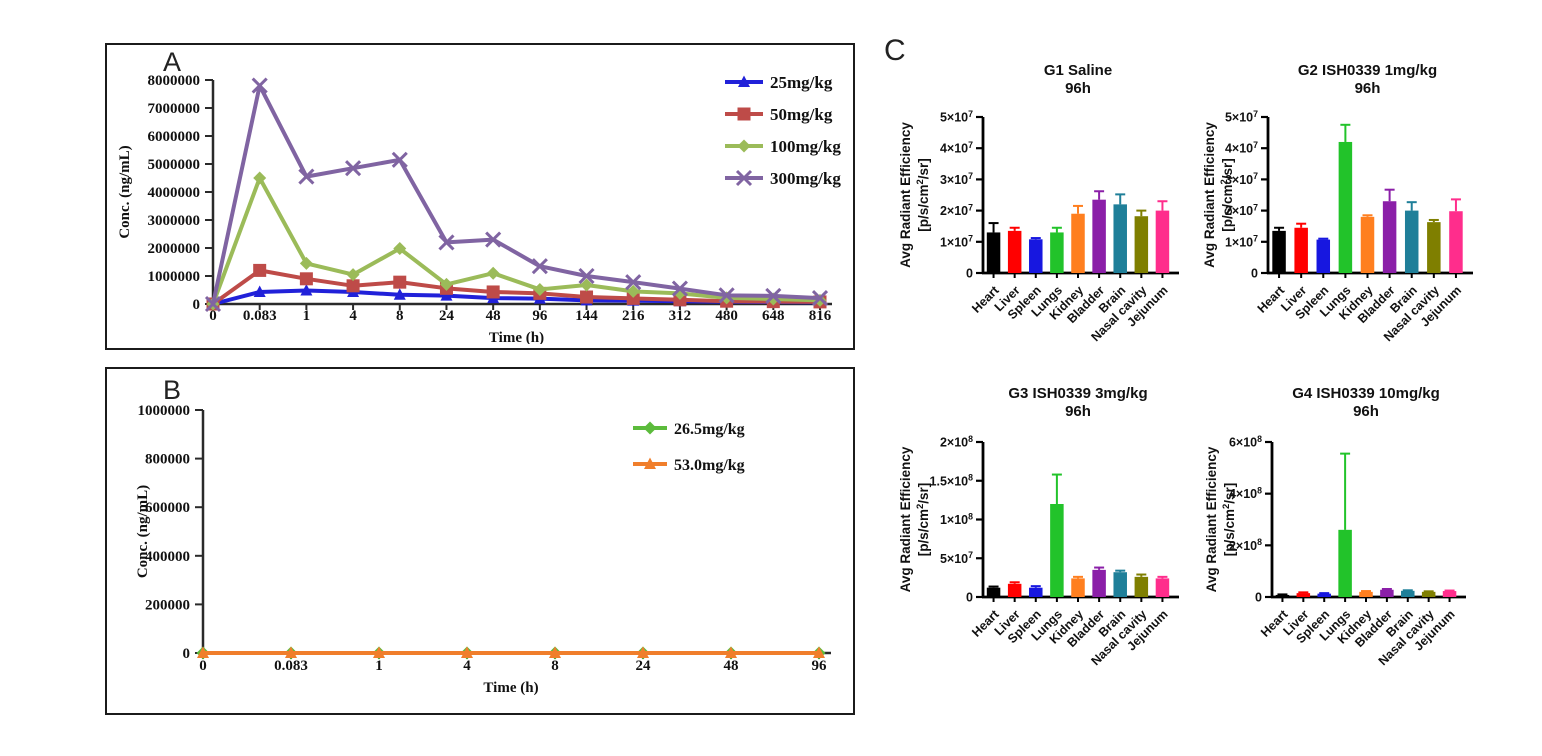  I want to click on svg-text: 312, so click(680, 316).